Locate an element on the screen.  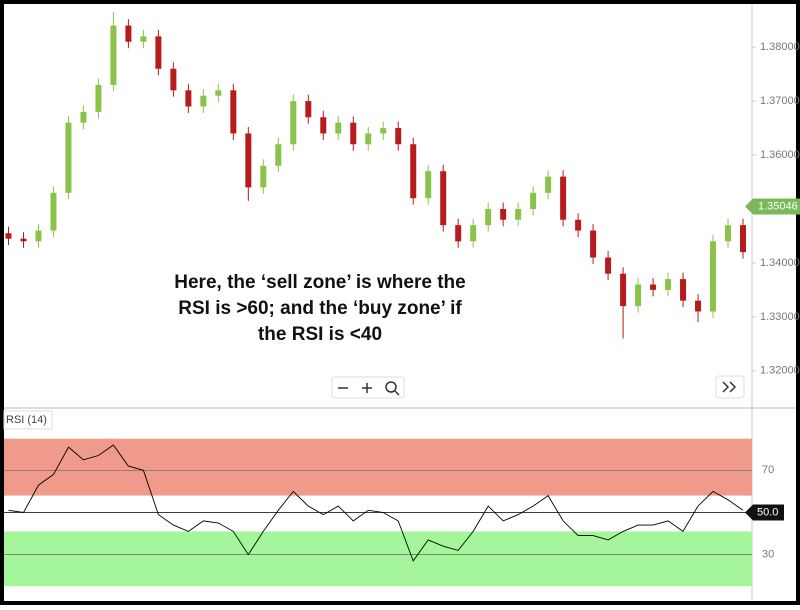
panel-title-box is located at coordinates (28, 420).